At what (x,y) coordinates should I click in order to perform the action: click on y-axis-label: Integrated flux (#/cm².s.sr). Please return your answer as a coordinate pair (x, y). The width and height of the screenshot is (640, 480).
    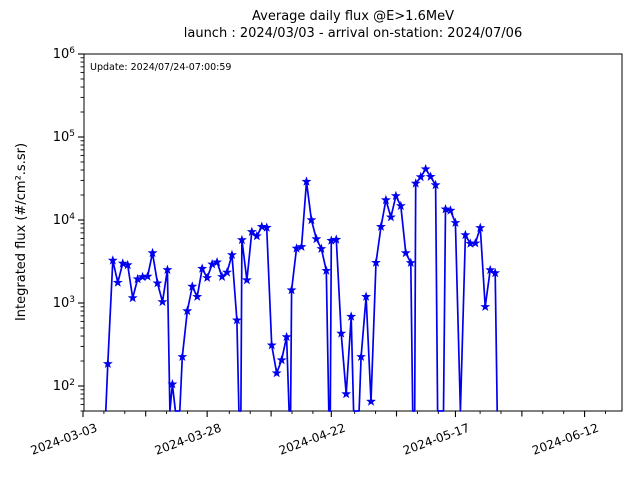
    Looking at the image, I should click on (21, 232).